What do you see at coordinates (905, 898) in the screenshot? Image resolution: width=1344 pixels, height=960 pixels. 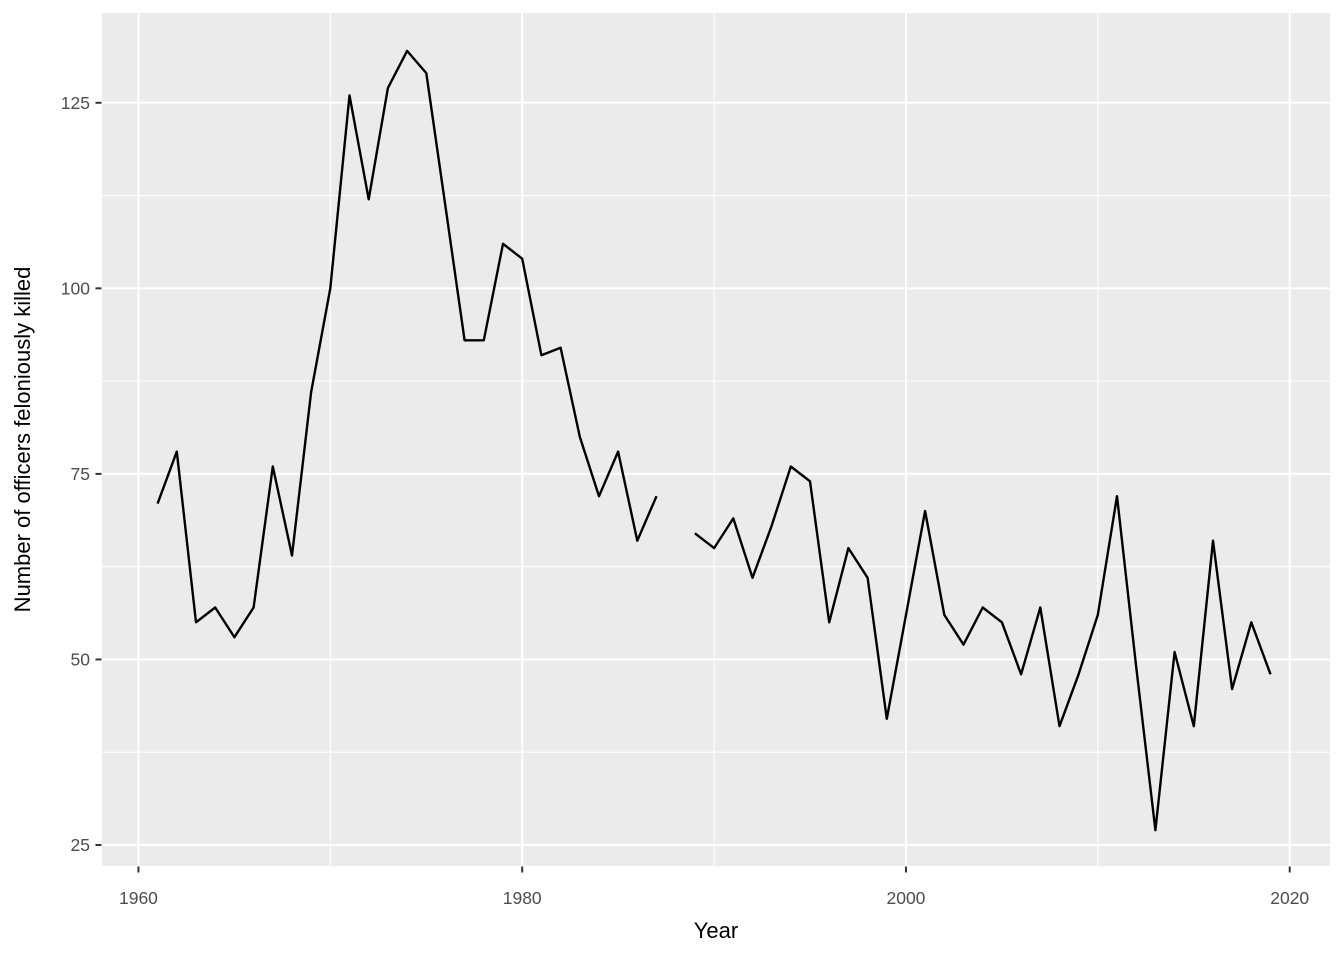 I see `x-tick-label-2000: 2000` at bounding box center [905, 898].